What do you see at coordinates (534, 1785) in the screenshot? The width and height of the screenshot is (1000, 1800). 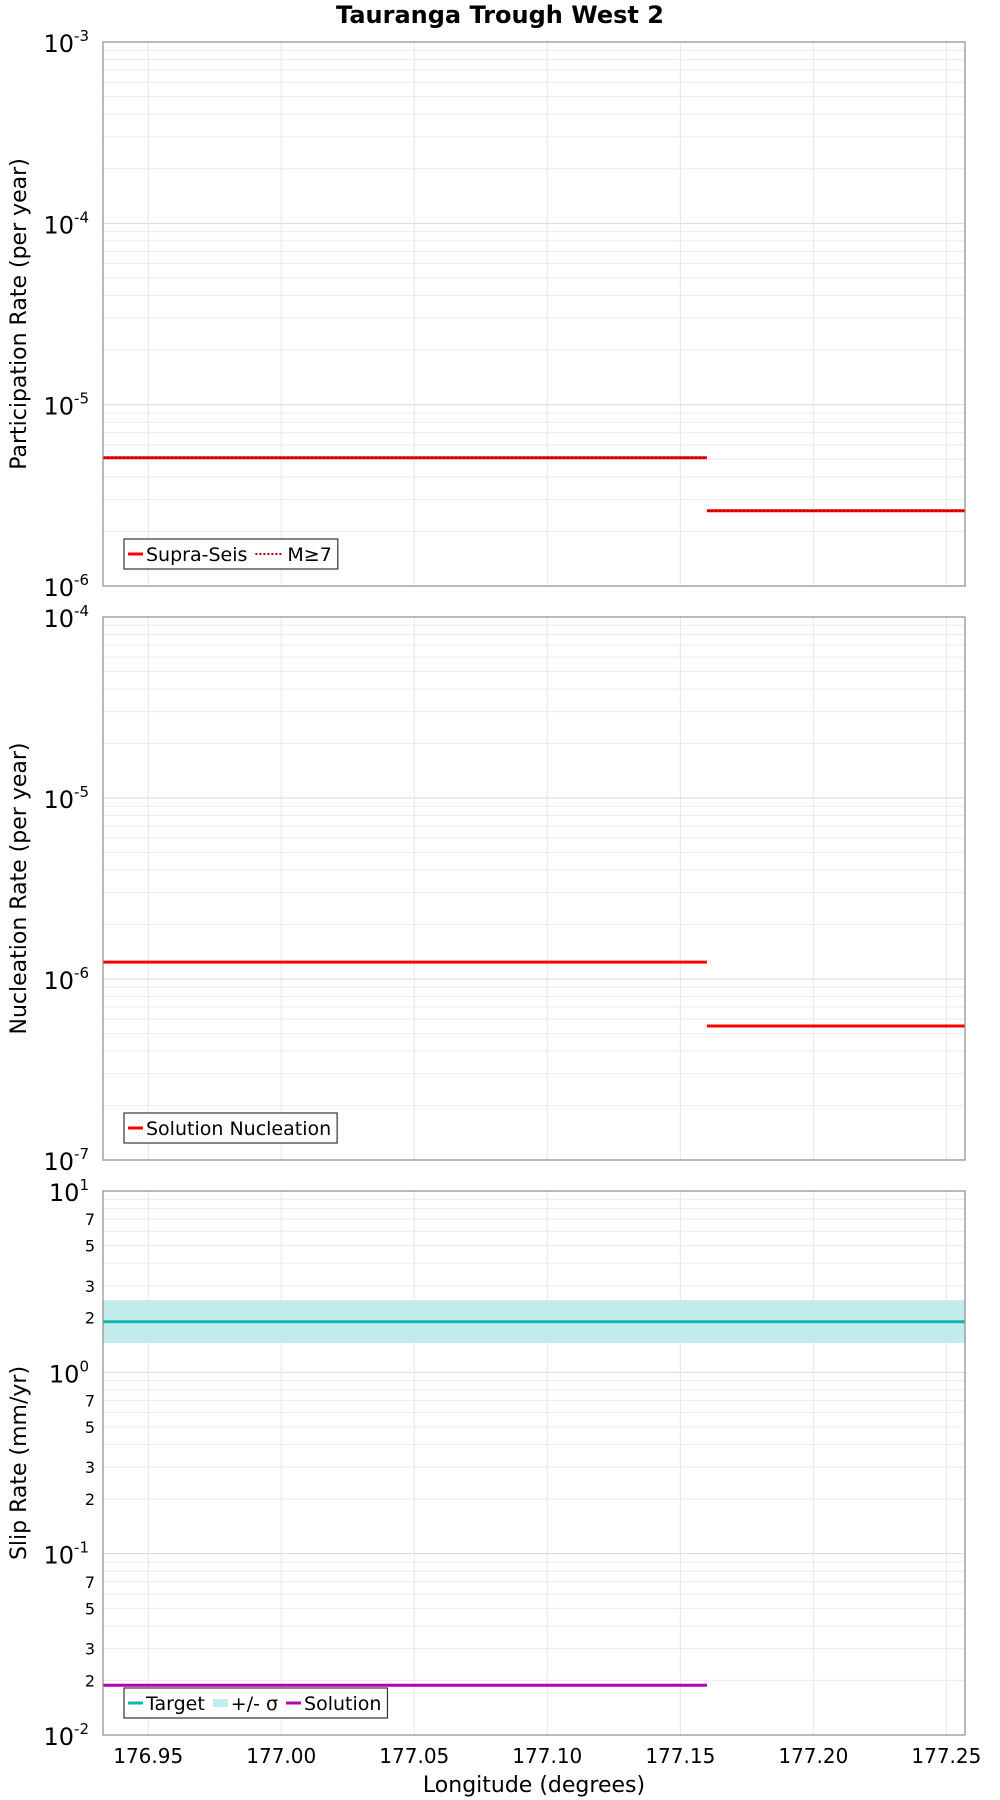 I see `x-axis-label: Longitude (degrees)` at bounding box center [534, 1785].